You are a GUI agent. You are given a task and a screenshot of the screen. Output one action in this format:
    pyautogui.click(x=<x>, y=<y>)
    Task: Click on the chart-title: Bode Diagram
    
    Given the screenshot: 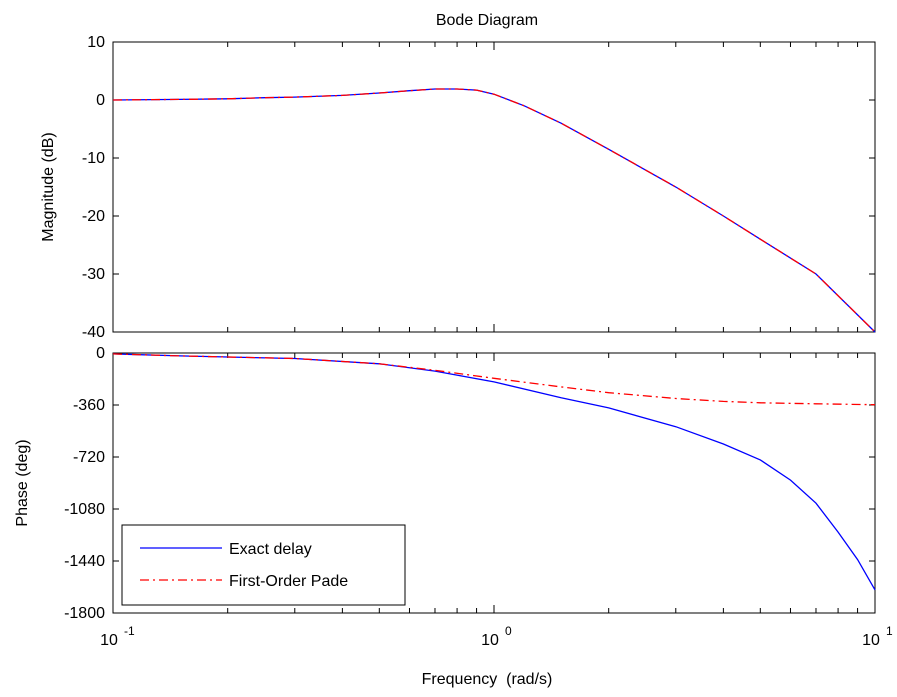 What is the action you would take?
    pyautogui.click(x=487, y=20)
    